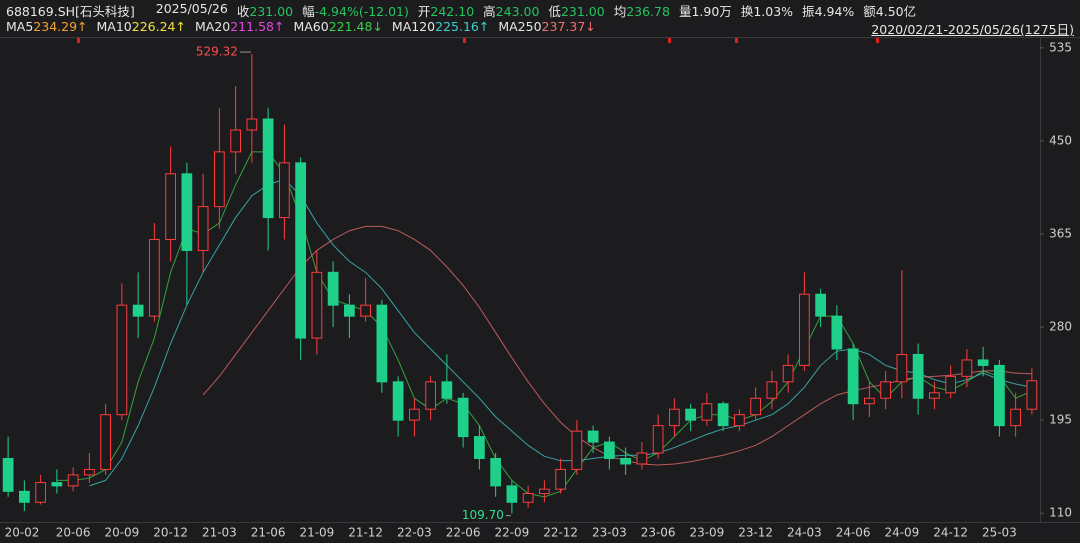 The image size is (1080, 543). Describe the element at coordinates (47, 28) in the screenshot. I see `legend-item: MA5234.29↑` at that location.